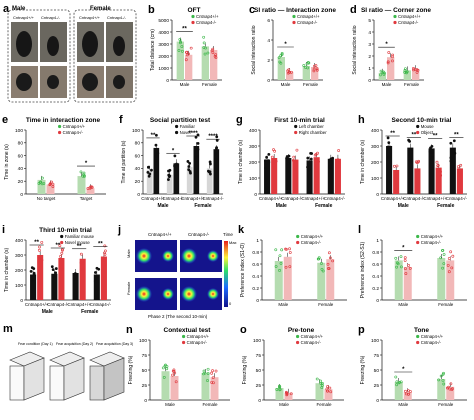 This screenshot has height=420, width=474. Describe the element at coordinates (403, 206) in the screenshot. I see `group-label-h-0: Male` at that location.